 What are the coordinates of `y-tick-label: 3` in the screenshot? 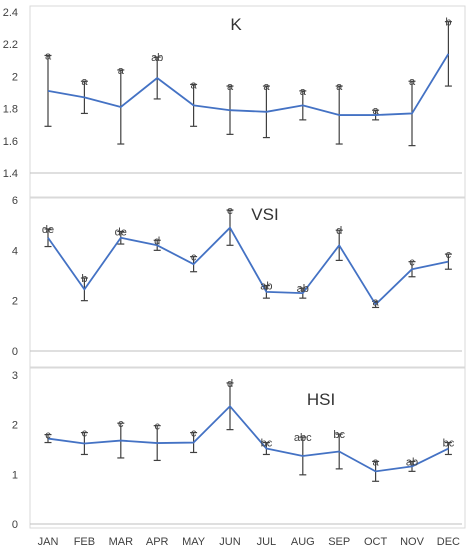 It's located at (15, 376).